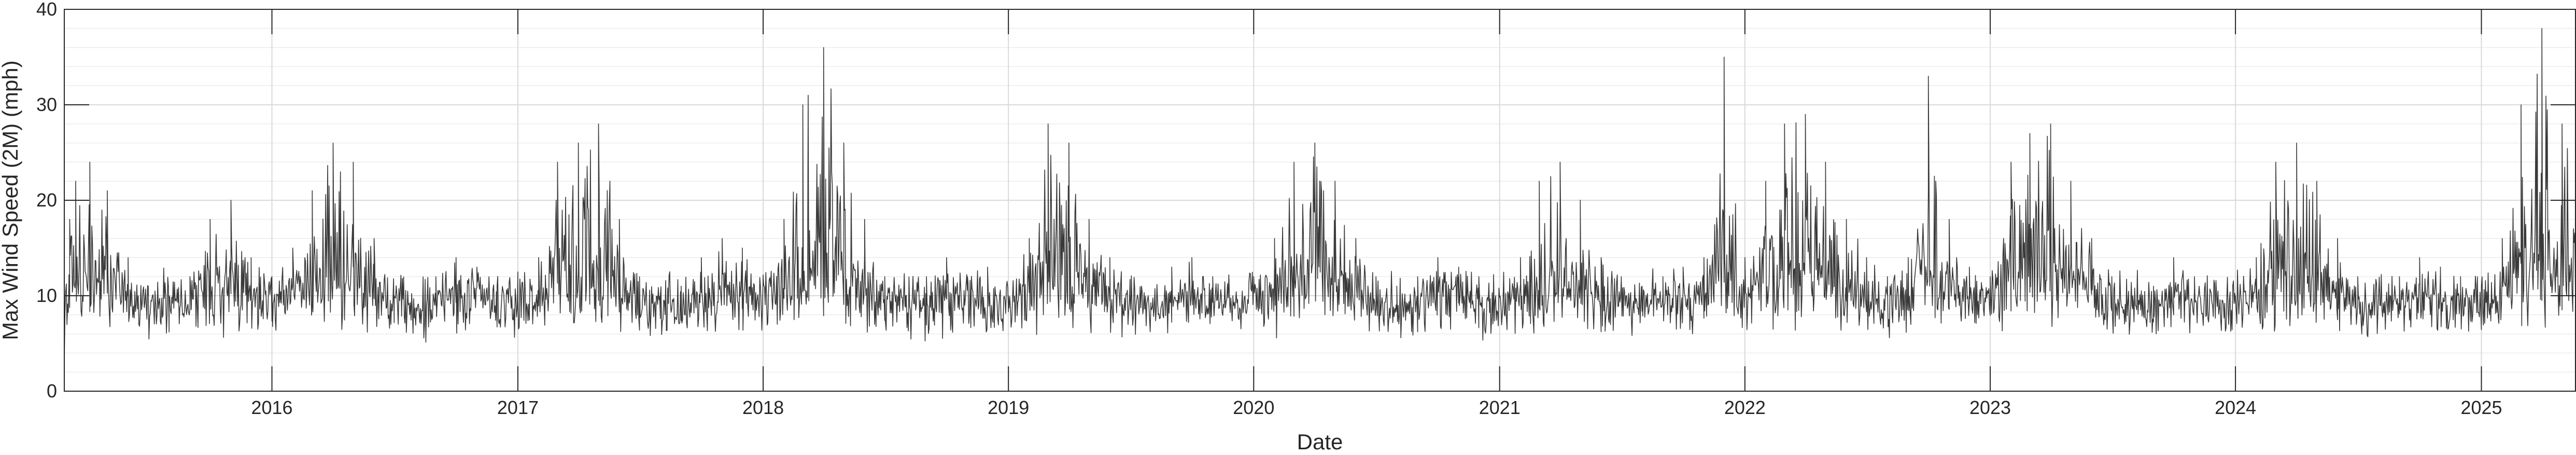  I want to click on x-tick-label: 2022, so click(1745, 407).